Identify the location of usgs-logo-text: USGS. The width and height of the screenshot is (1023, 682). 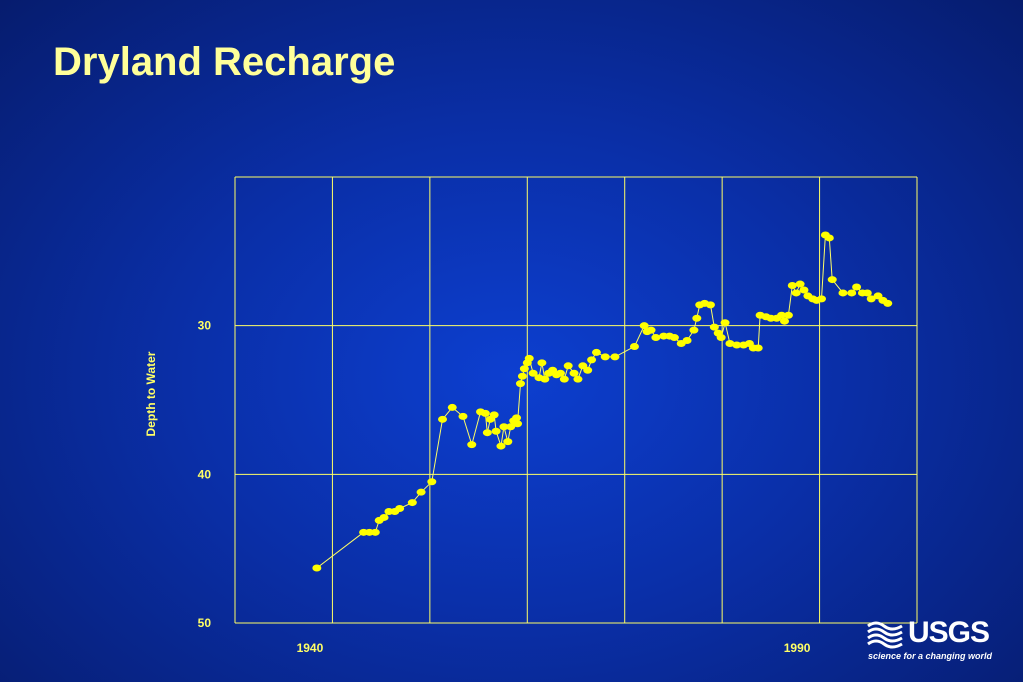
(949, 632).